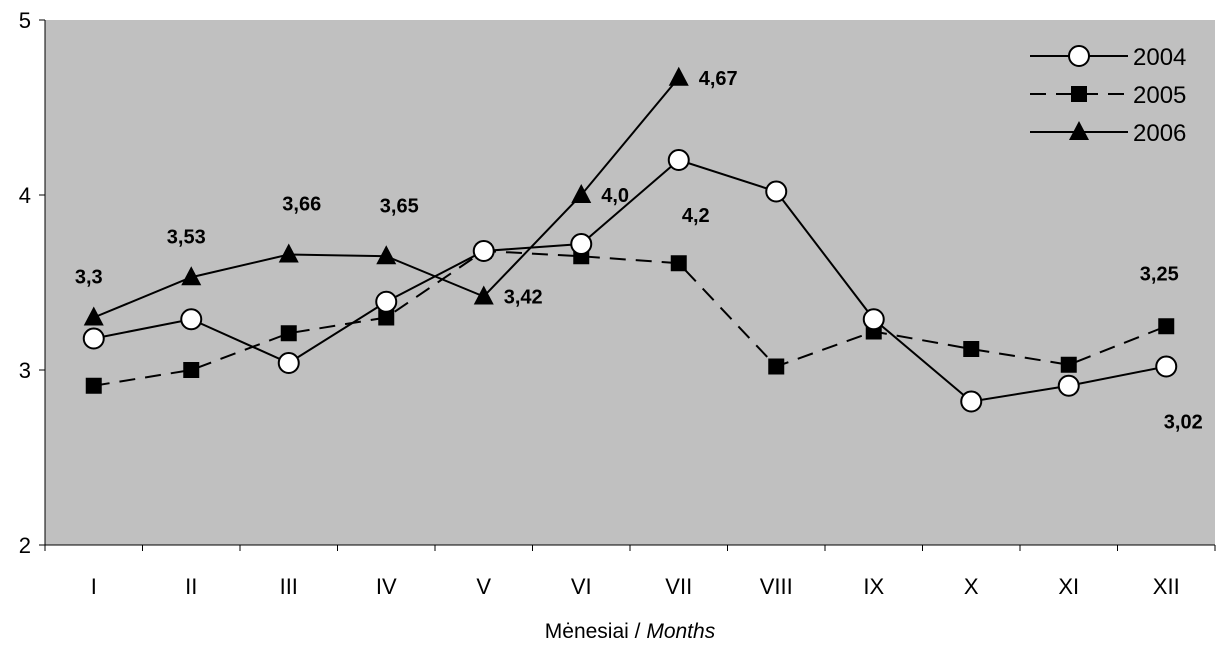 This screenshot has height=646, width=1218. What do you see at coordinates (776, 586) in the screenshot?
I see `x-tick-label: VIII` at bounding box center [776, 586].